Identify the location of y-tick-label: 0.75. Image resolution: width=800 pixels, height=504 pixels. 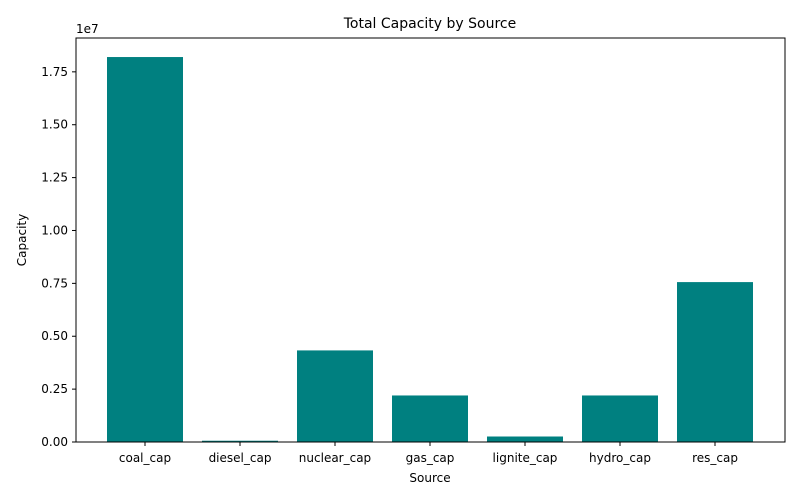
(54, 283).